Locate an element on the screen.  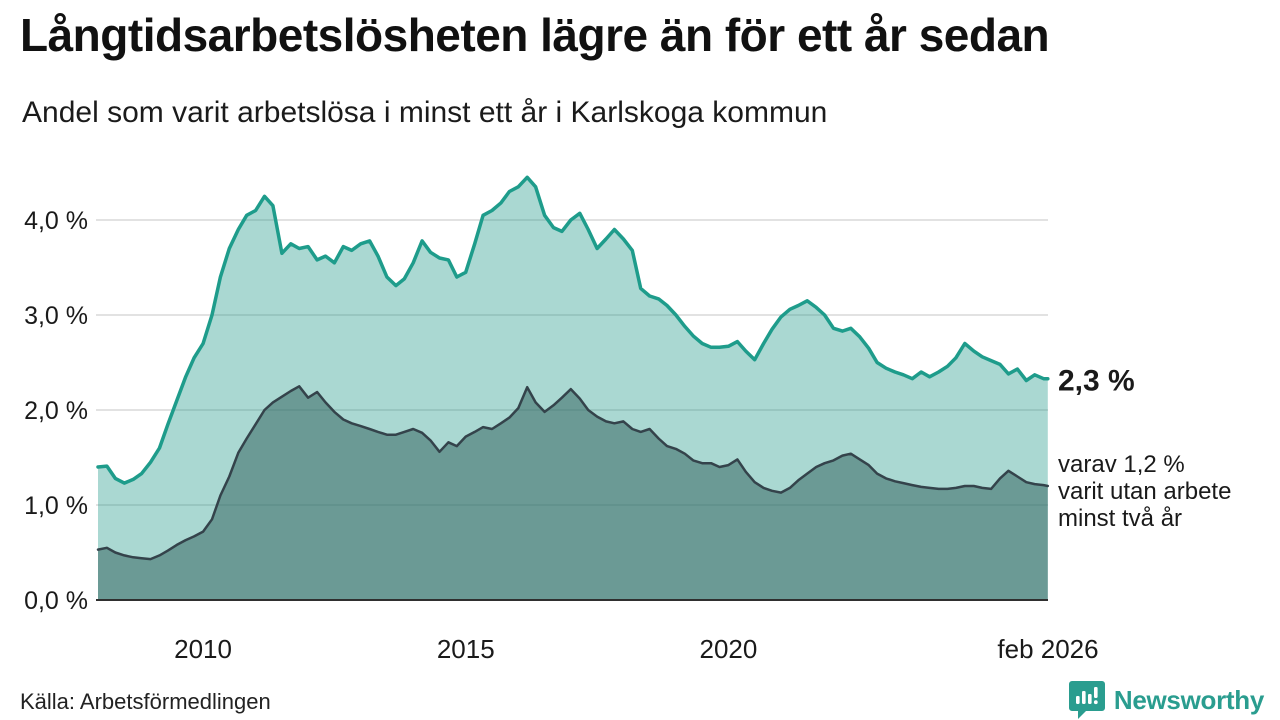
x-tick-label: feb 2026 is located at coordinates (1047, 649).